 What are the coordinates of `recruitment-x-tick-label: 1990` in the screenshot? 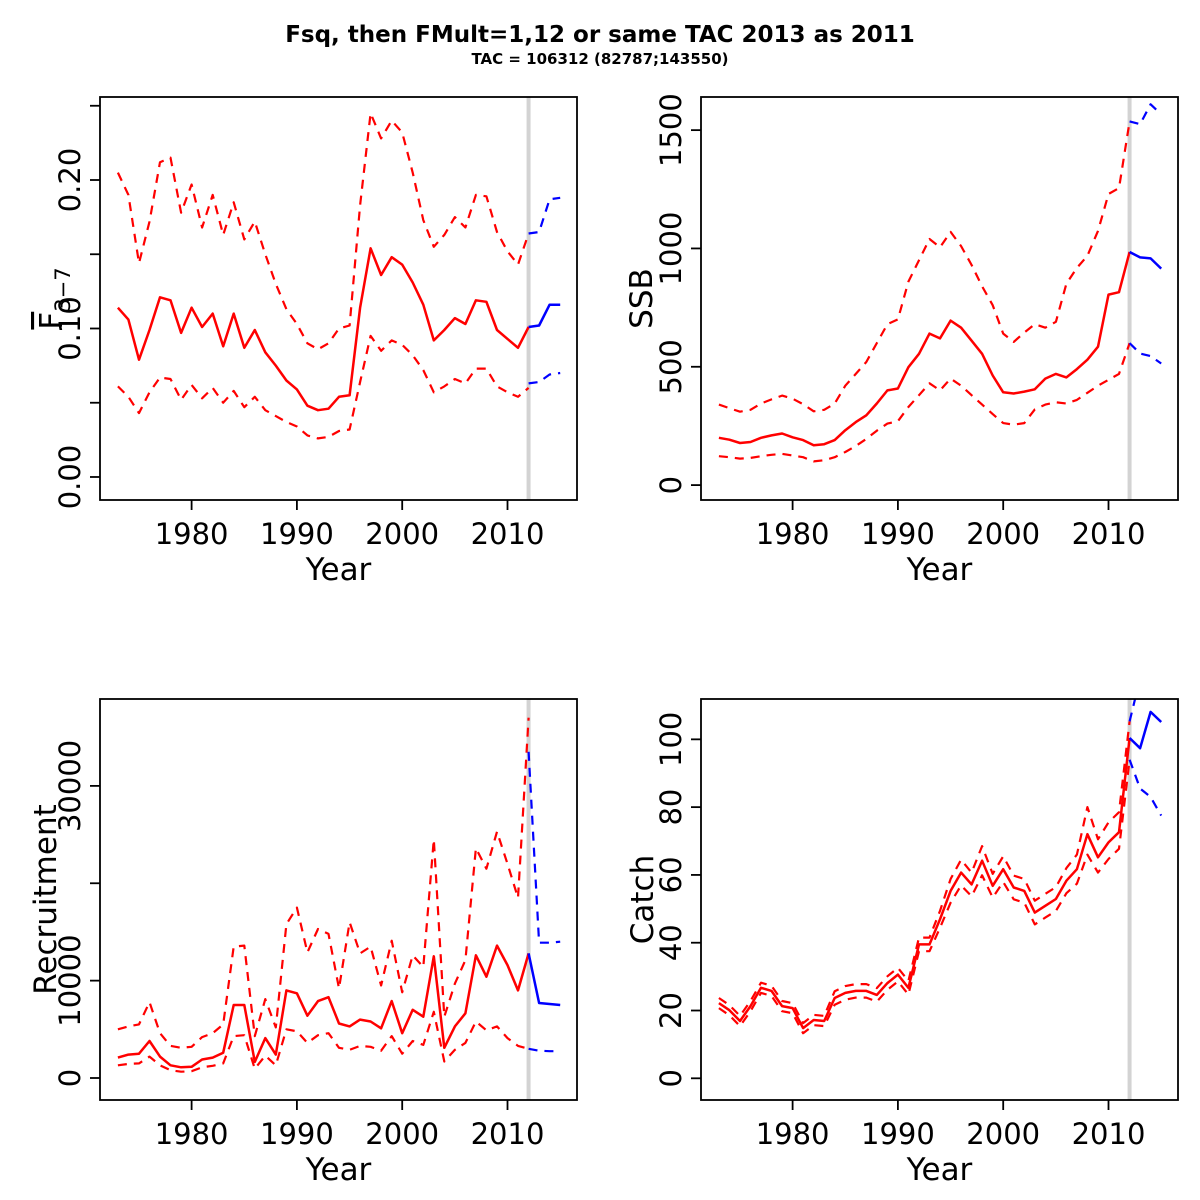 It's located at (297, 1134).